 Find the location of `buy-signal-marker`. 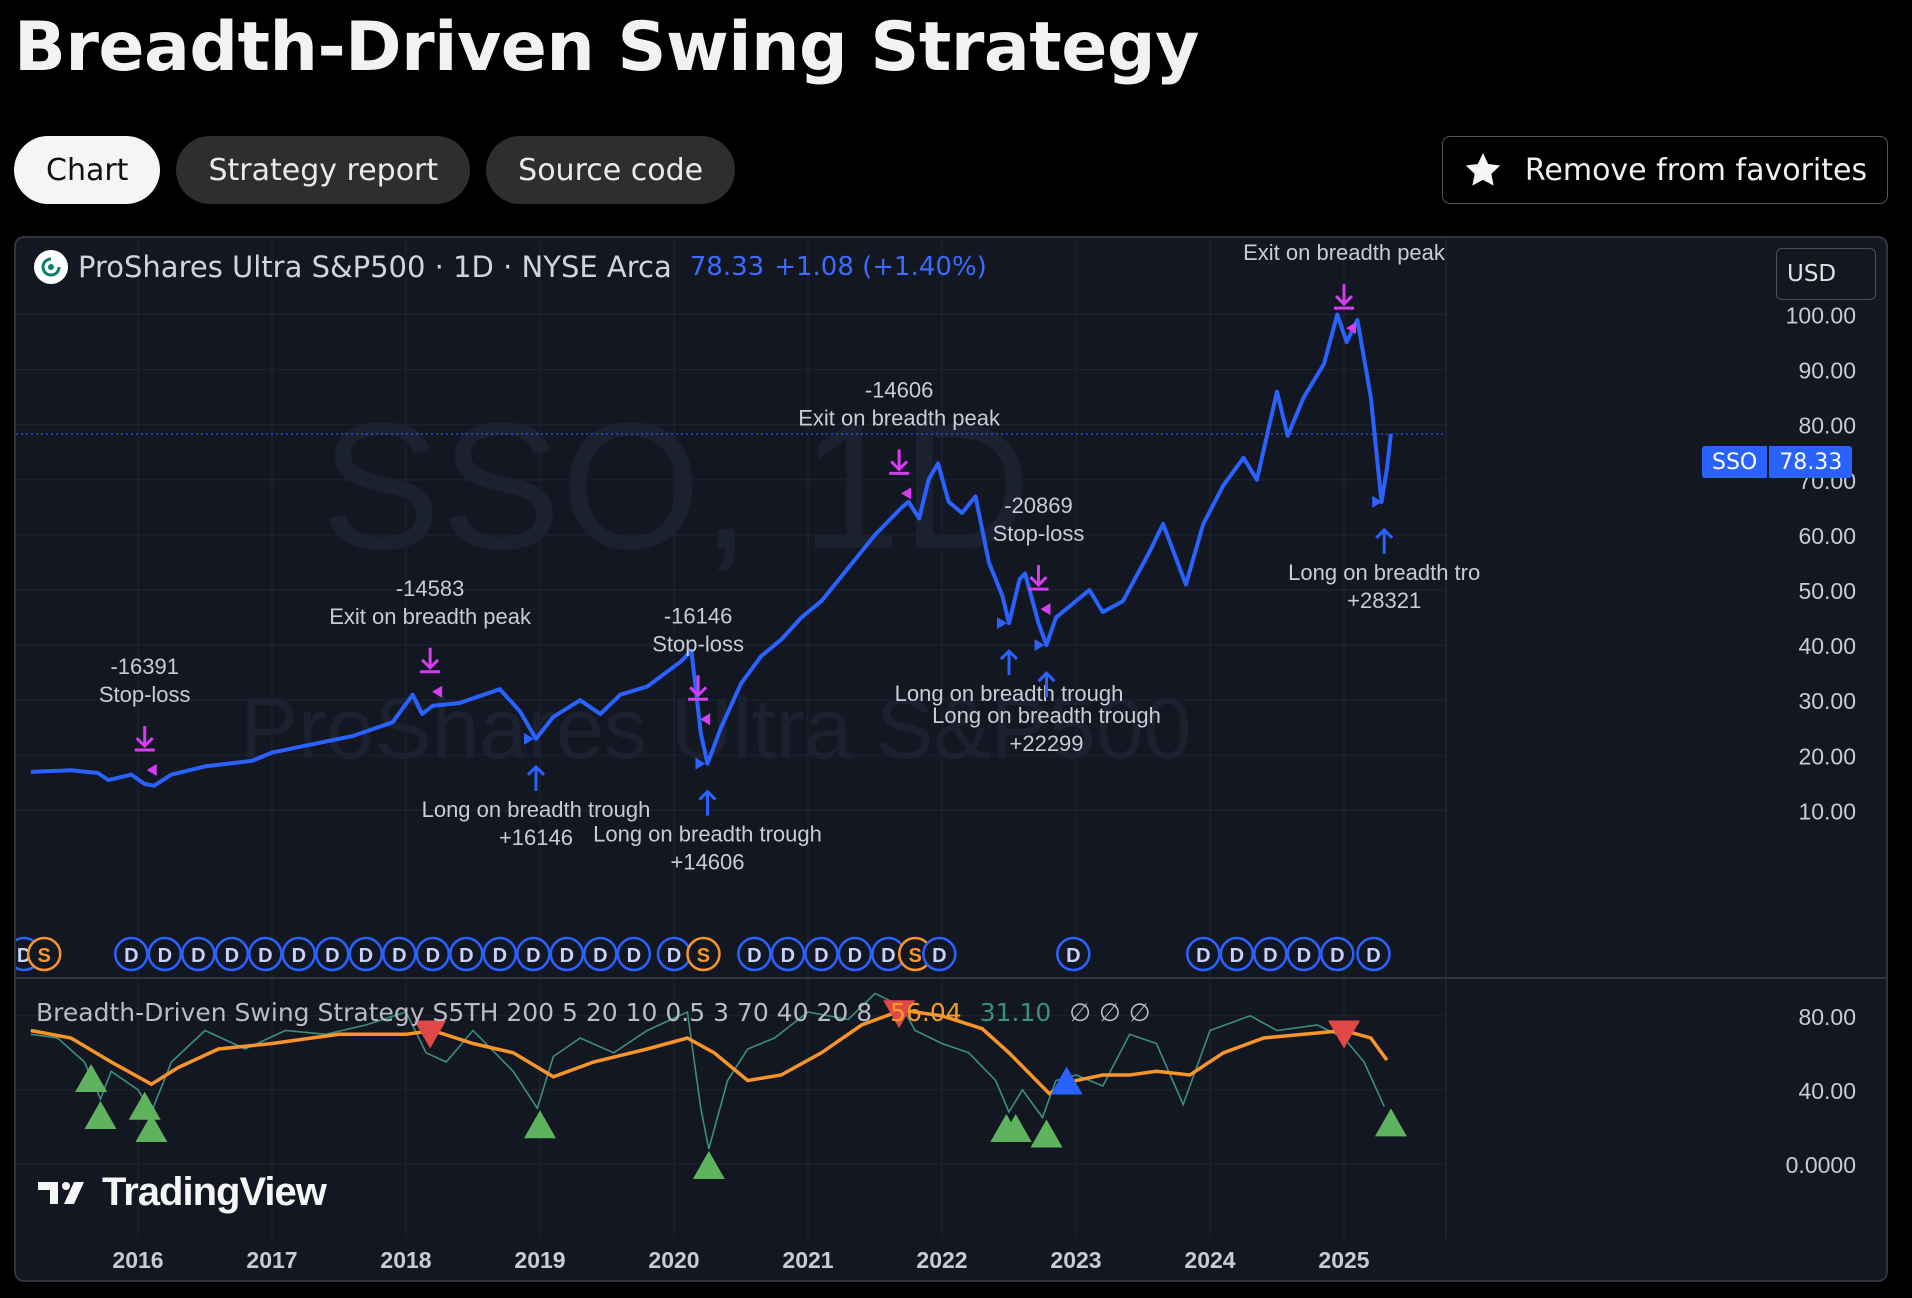

buy-signal-marker is located at coordinates (144, 1105).